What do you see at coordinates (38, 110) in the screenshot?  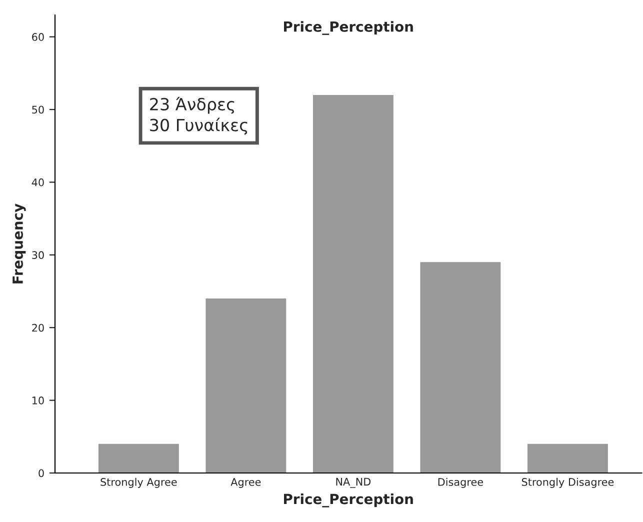 I see `y-tick-label: 50` at bounding box center [38, 110].